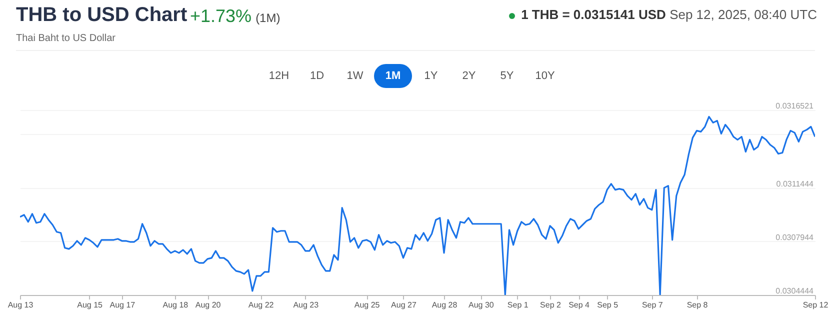 The height and width of the screenshot is (320, 831). I want to click on x-tick-label: Aug 17, so click(123, 305).